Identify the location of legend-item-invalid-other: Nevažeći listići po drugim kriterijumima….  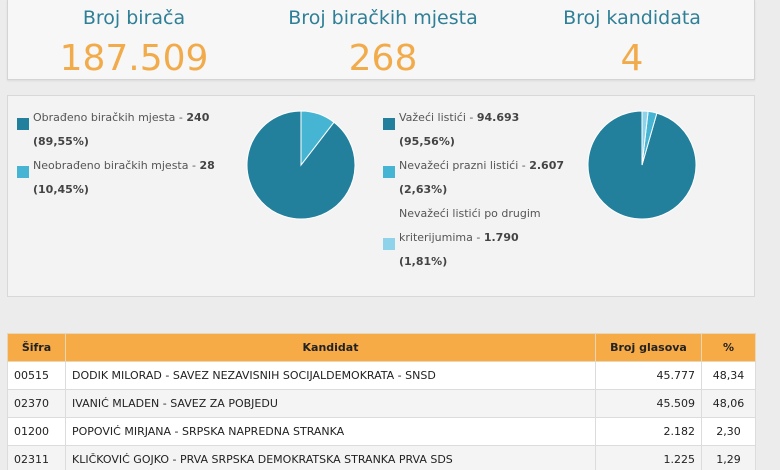
(487, 238).